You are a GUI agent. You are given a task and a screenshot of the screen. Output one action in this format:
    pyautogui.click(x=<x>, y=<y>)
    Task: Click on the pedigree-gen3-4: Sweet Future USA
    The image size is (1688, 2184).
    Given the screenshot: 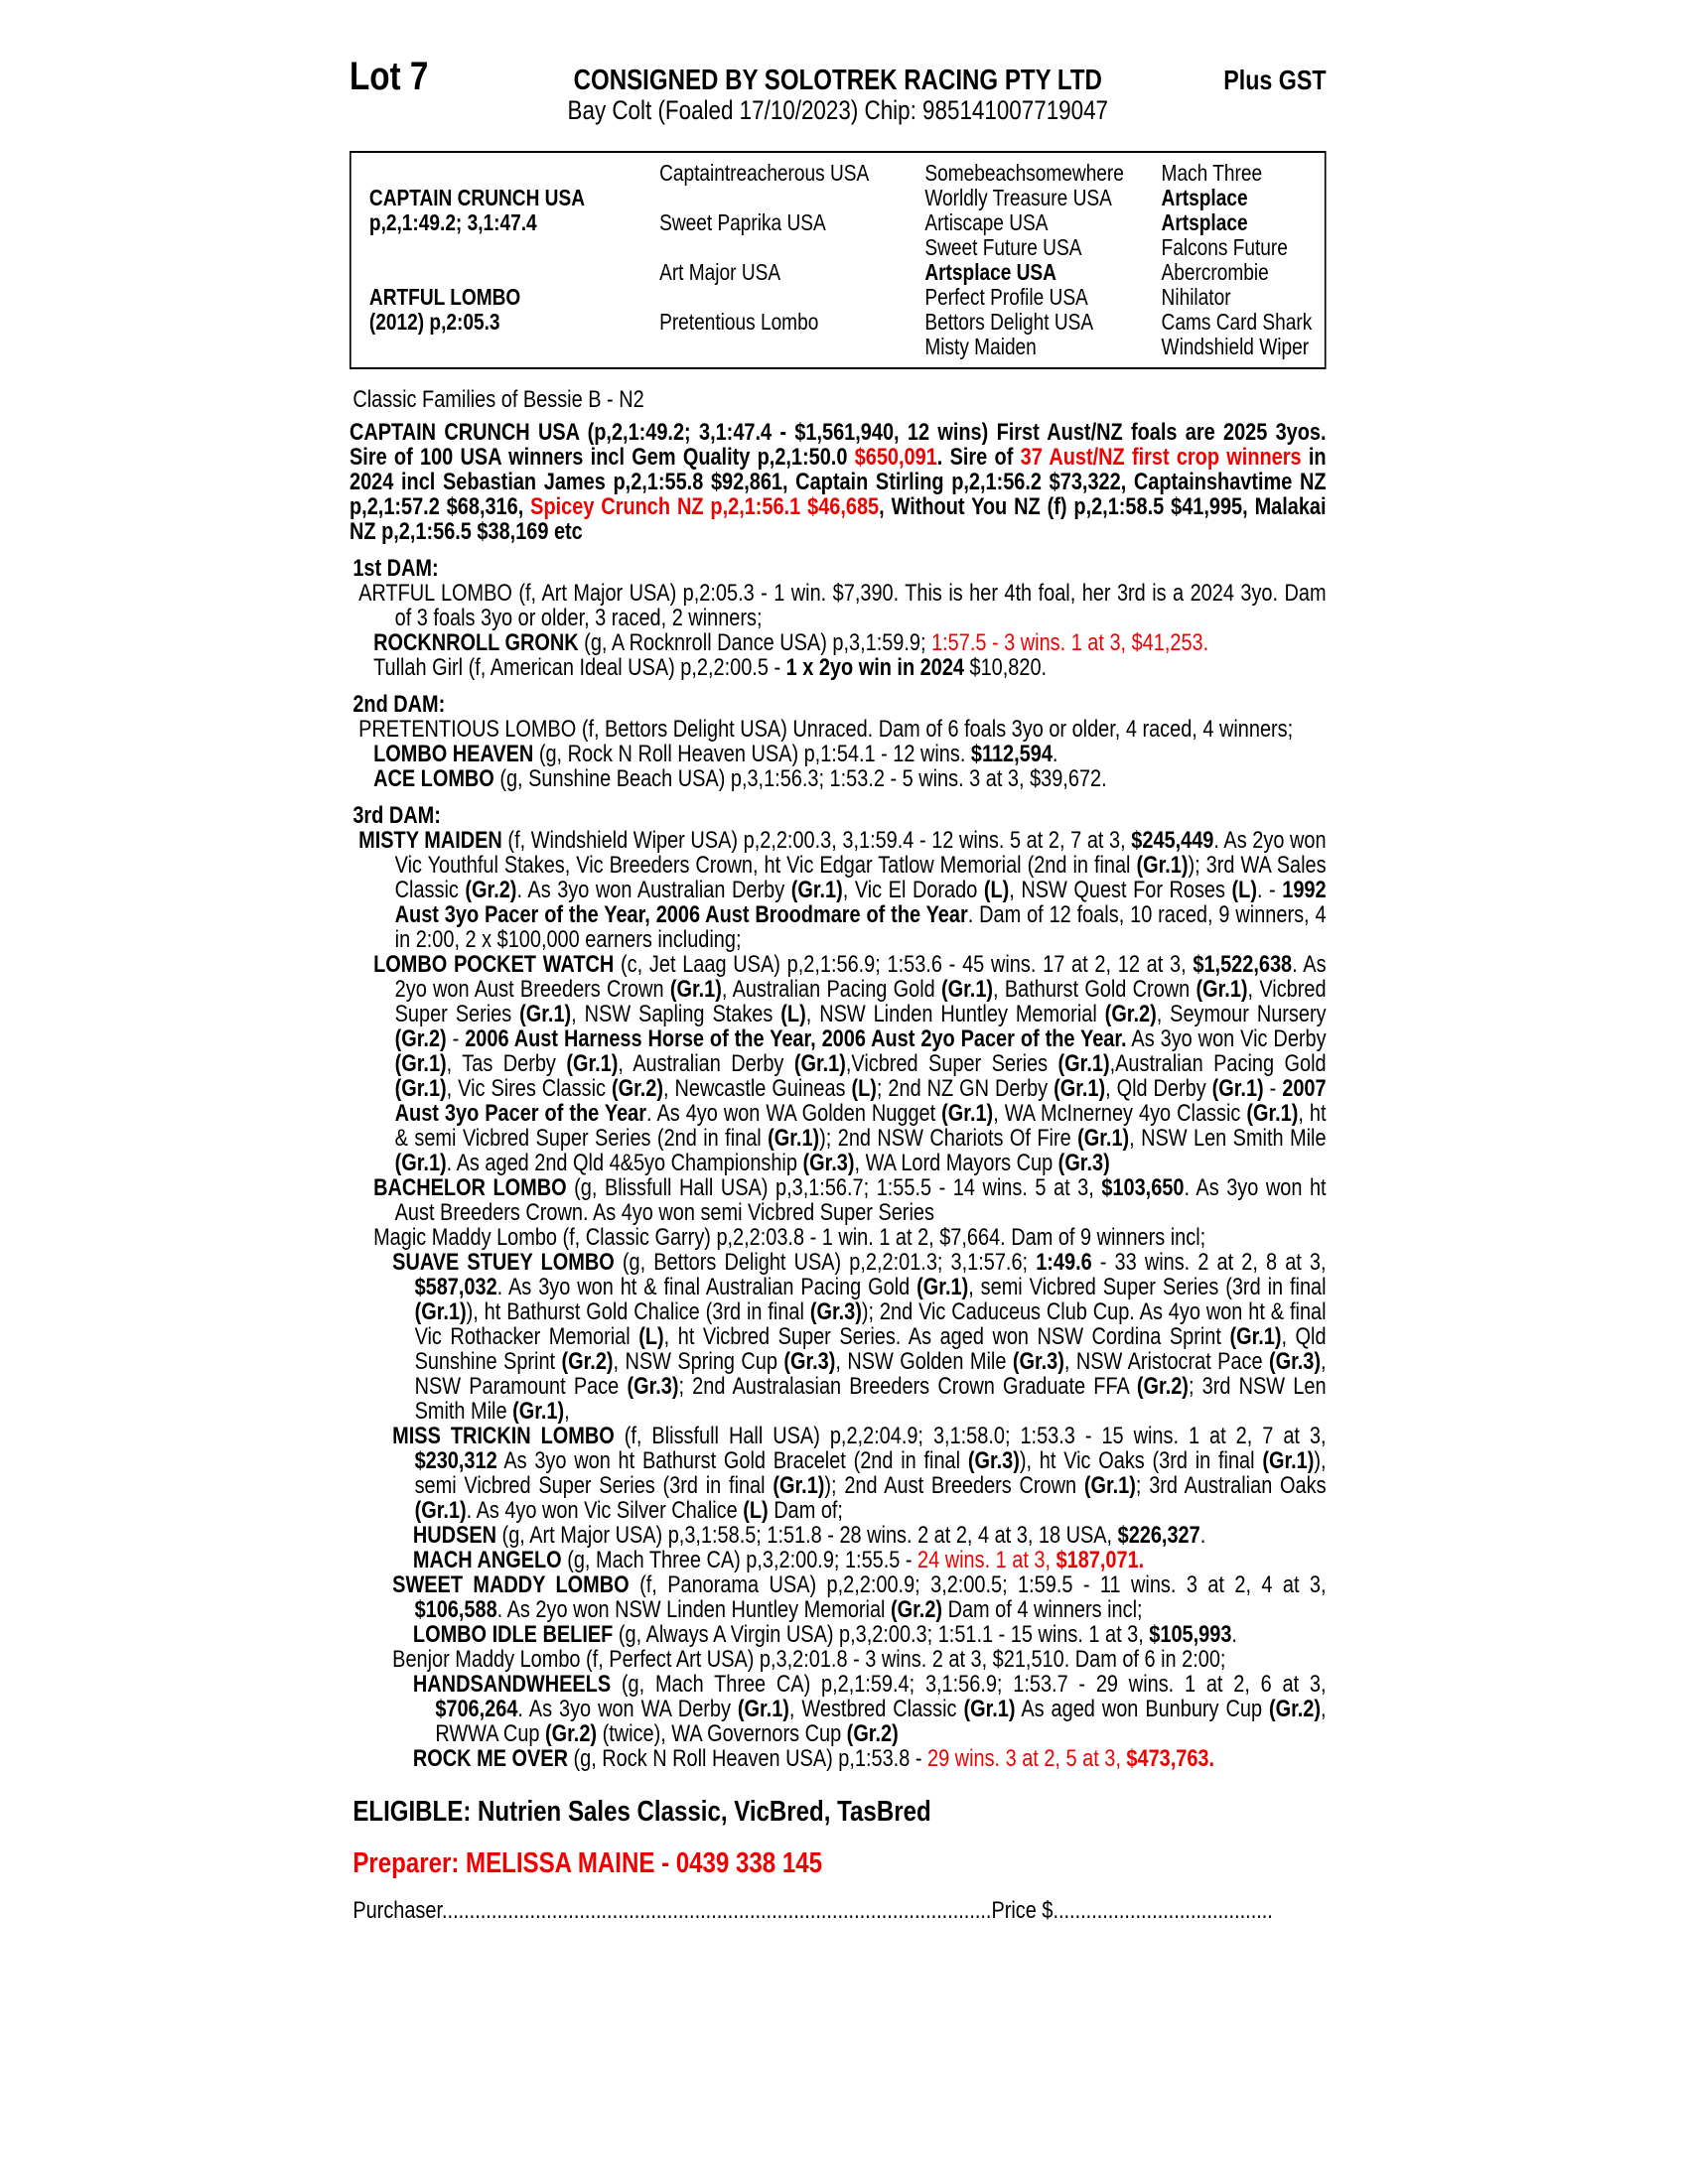 What is the action you would take?
    pyautogui.click(x=1003, y=247)
    